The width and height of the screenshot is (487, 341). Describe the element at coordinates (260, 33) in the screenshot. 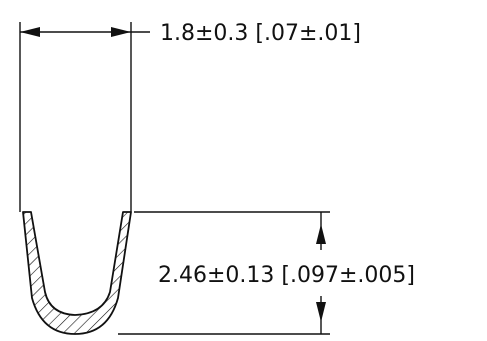

I see `width-dimension-label: 1.8±0.3 [.07±.01]` at that location.